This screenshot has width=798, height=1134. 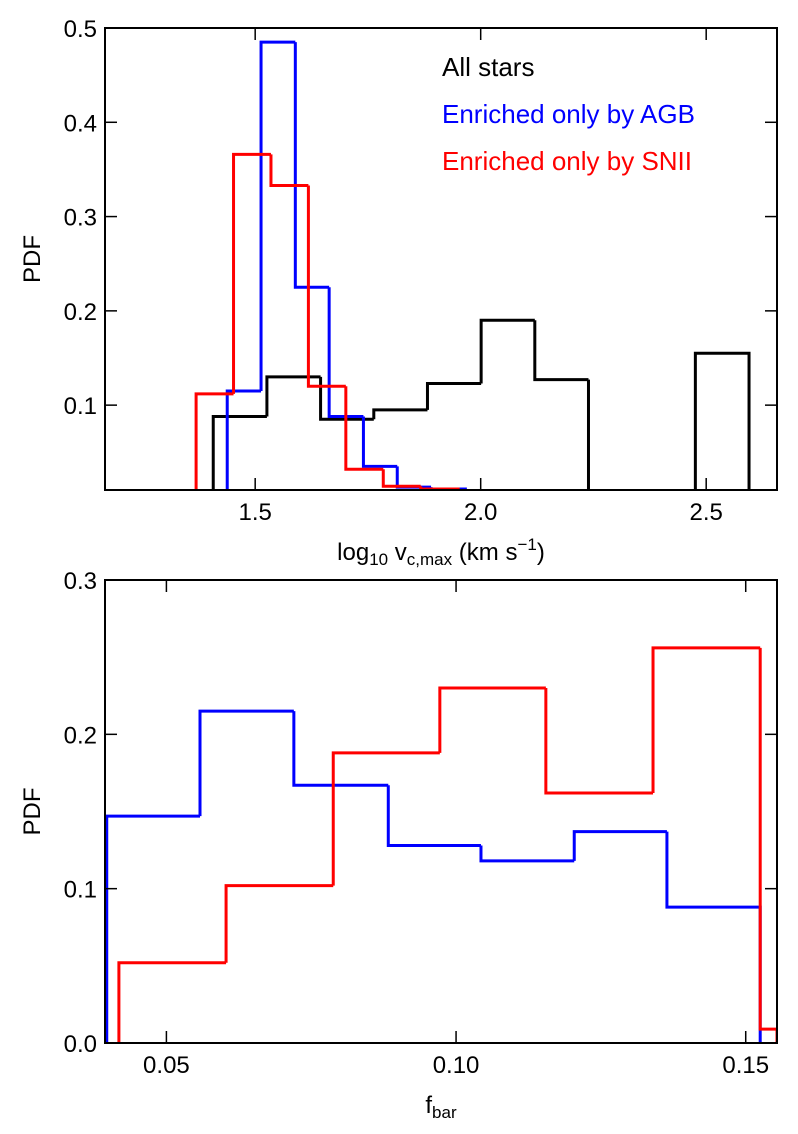 What do you see at coordinates (378, 559) in the screenshot?
I see `x-axis-label-part: 10` at bounding box center [378, 559].